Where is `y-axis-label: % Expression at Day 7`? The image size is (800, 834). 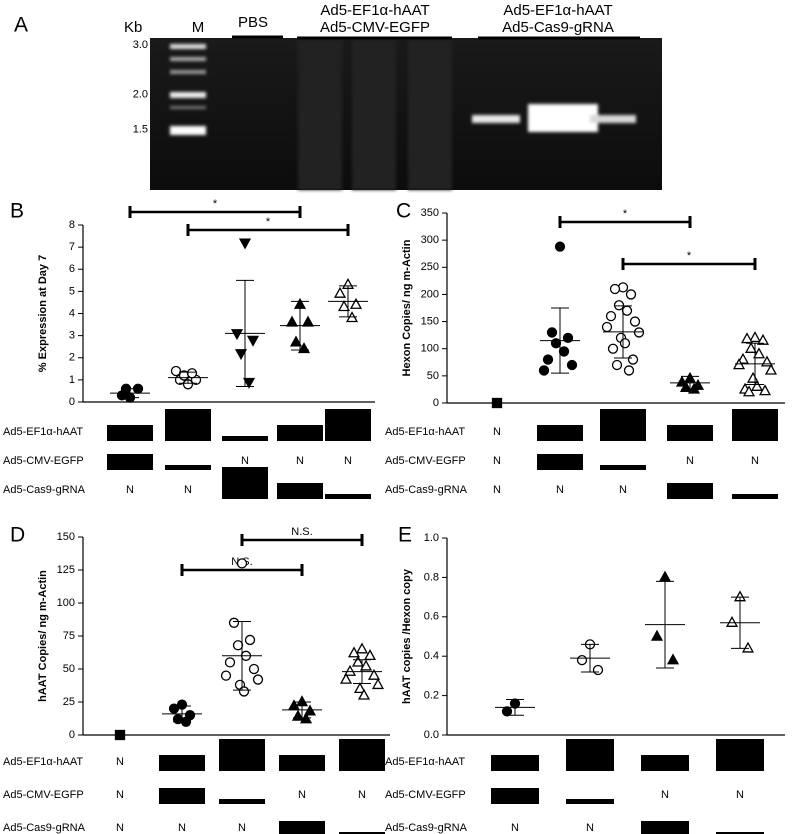
y-axis-label: % Expression at Day 7 is located at coordinates (43, 313).